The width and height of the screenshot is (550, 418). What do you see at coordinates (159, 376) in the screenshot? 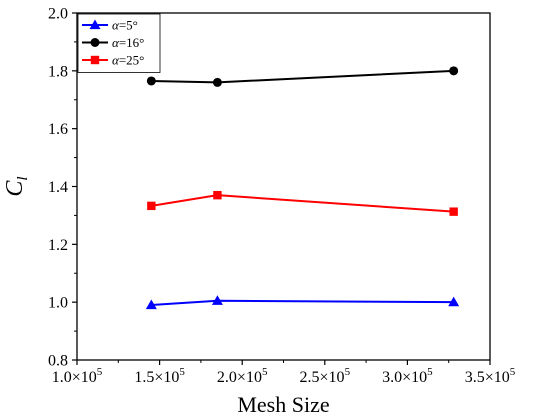
I see `x-tick-label: 1.5×10⁵` at bounding box center [159, 376].